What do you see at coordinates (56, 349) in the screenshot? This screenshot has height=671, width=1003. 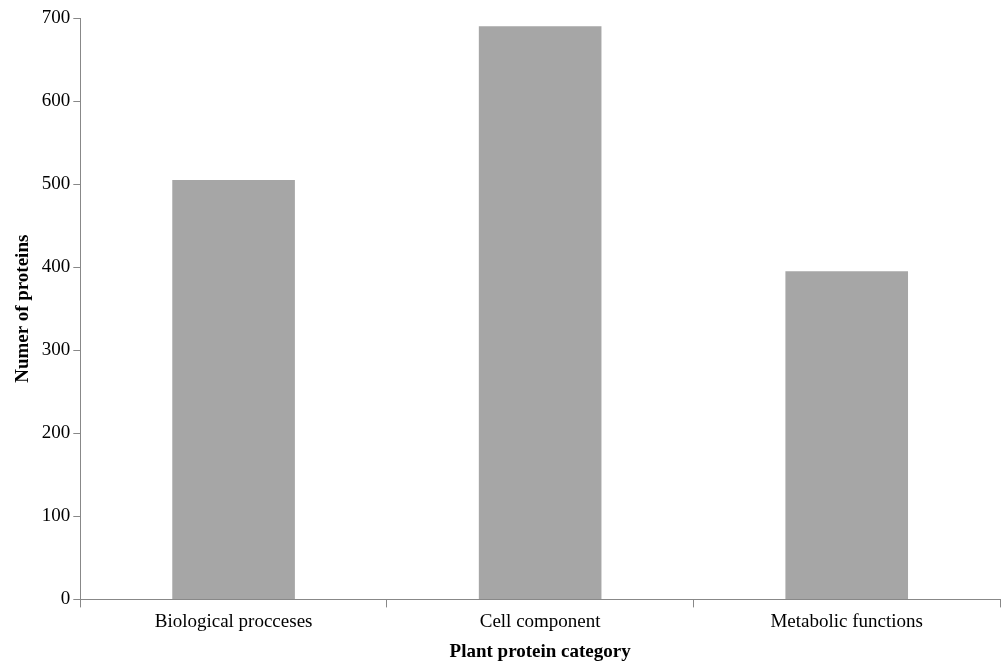 I see `y-tick-label: 300` at bounding box center [56, 349].